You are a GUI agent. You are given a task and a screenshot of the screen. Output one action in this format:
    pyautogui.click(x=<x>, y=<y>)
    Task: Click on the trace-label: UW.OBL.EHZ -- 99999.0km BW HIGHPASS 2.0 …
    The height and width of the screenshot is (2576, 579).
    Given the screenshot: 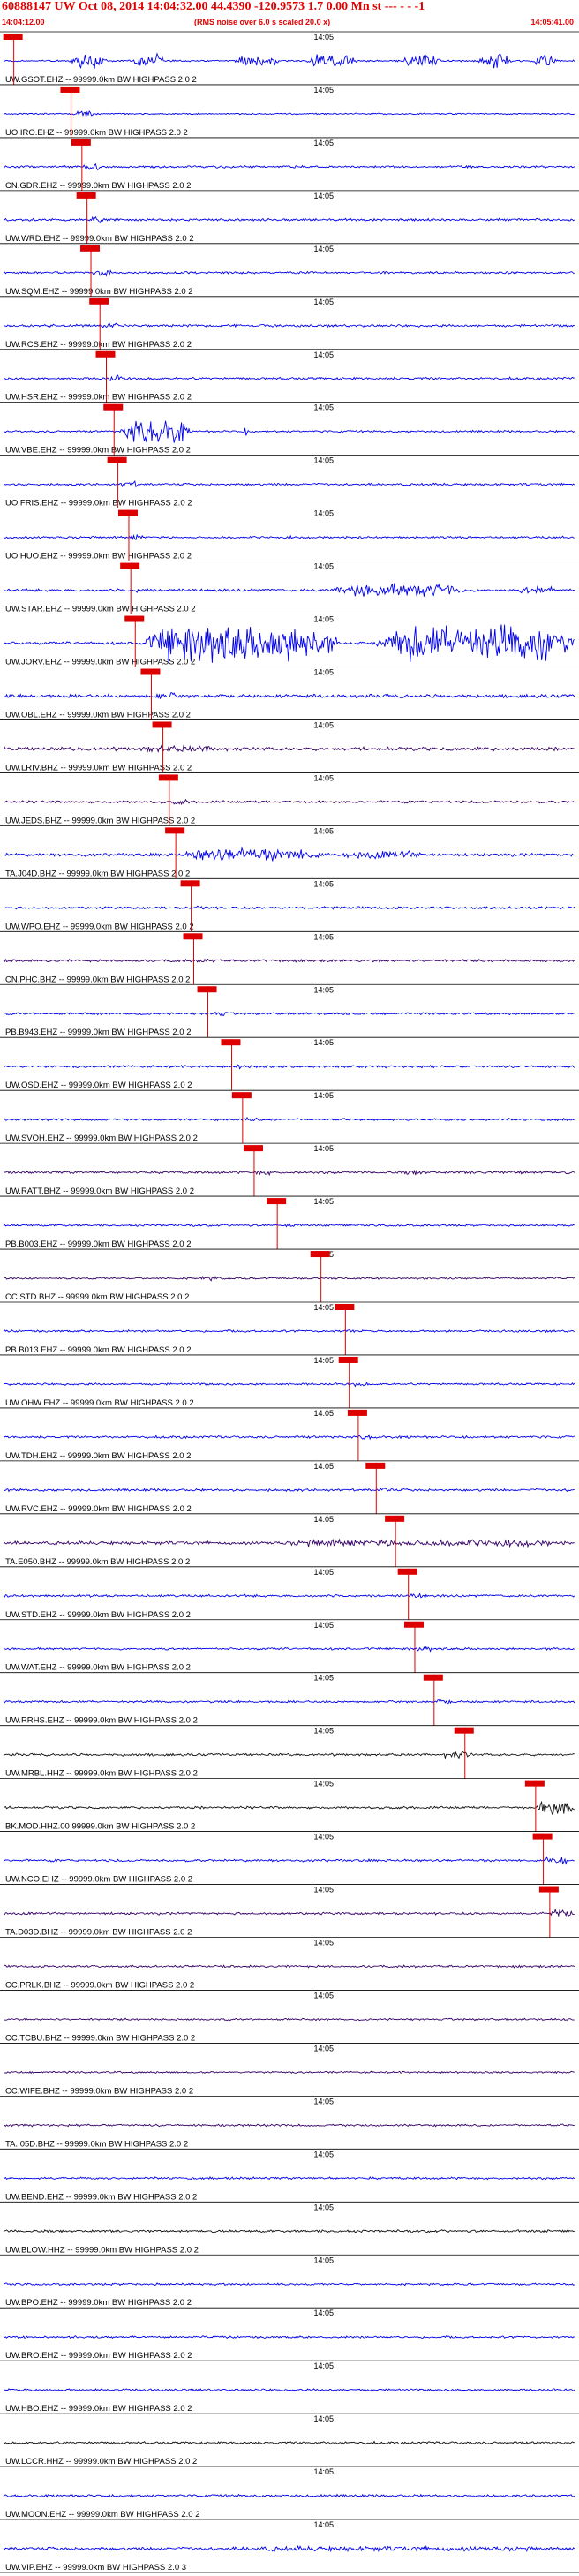 What is the action you would take?
    pyautogui.click(x=98, y=715)
    